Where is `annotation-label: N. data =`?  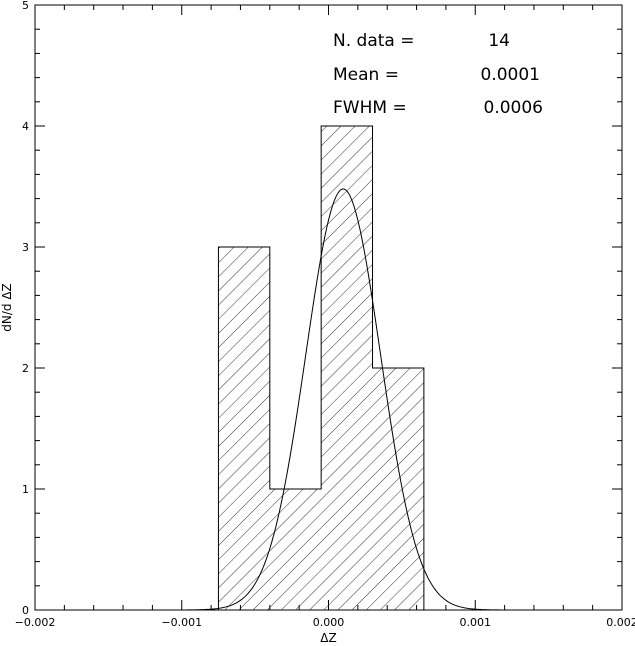 annotation-label: N. data = is located at coordinates (373, 41).